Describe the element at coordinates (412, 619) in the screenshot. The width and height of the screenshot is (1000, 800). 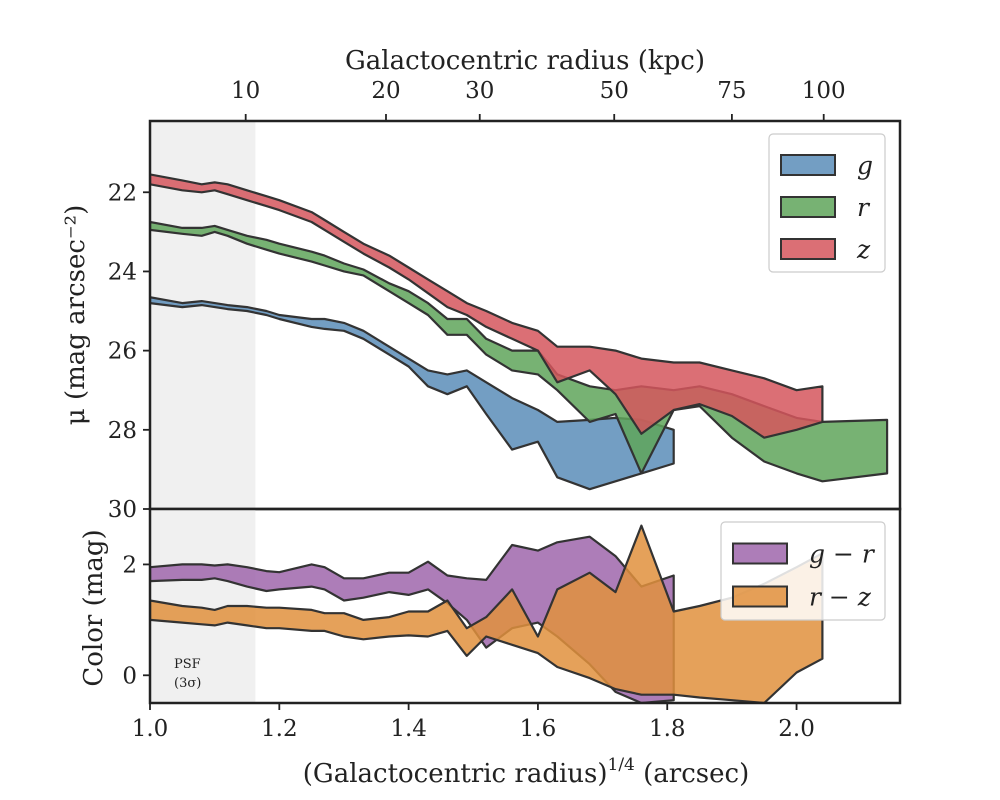
I see `series-band-gr` at that location.